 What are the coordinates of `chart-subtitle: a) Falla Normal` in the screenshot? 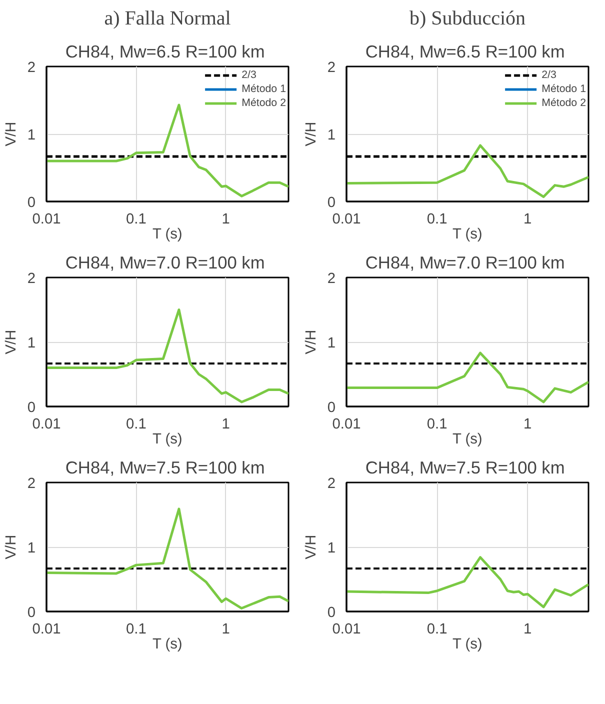 It's located at (168, 19).